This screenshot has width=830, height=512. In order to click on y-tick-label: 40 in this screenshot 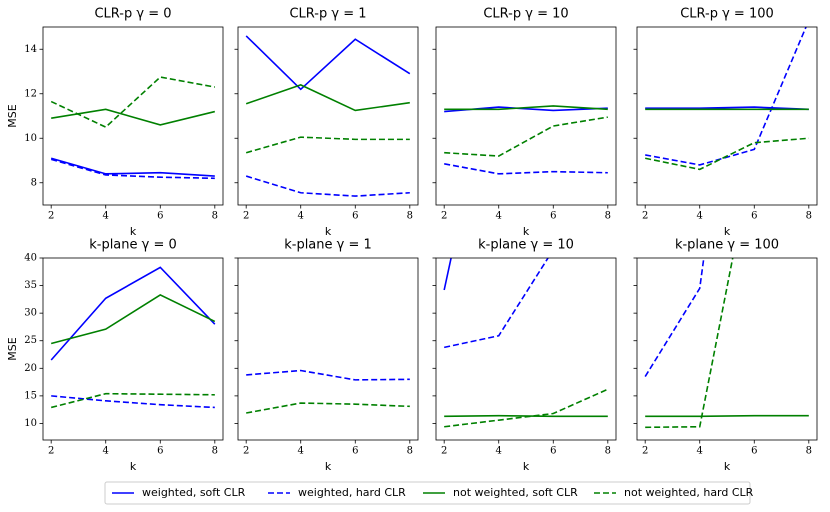, I will do `click(30, 258)`.